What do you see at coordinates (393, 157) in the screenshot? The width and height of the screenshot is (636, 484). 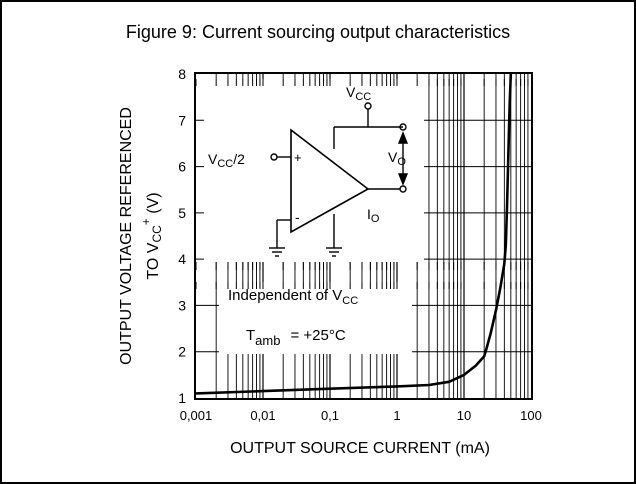 I see `inset-vo-v: V` at bounding box center [393, 157].